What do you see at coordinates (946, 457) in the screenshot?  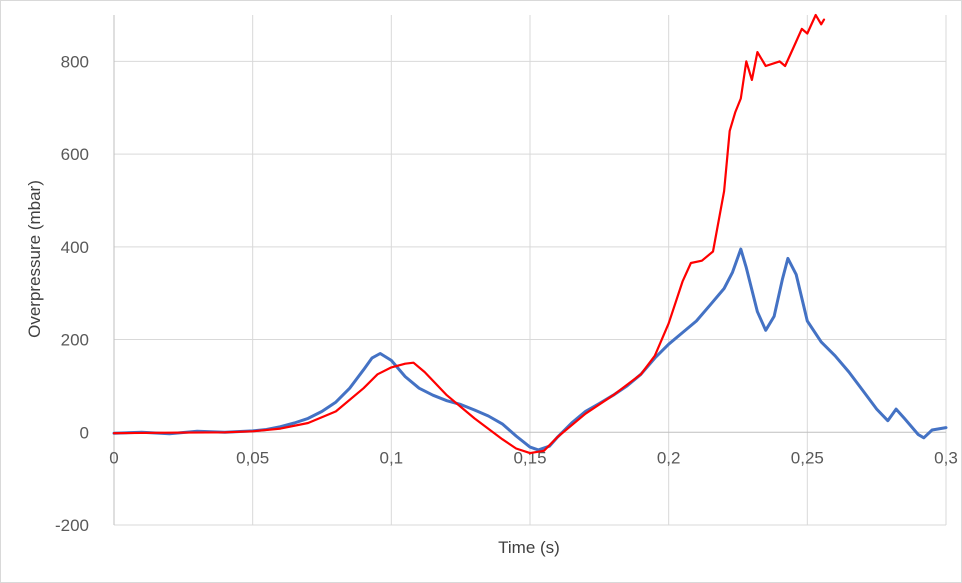 I see `x-tick-label: 0,3` at bounding box center [946, 457].